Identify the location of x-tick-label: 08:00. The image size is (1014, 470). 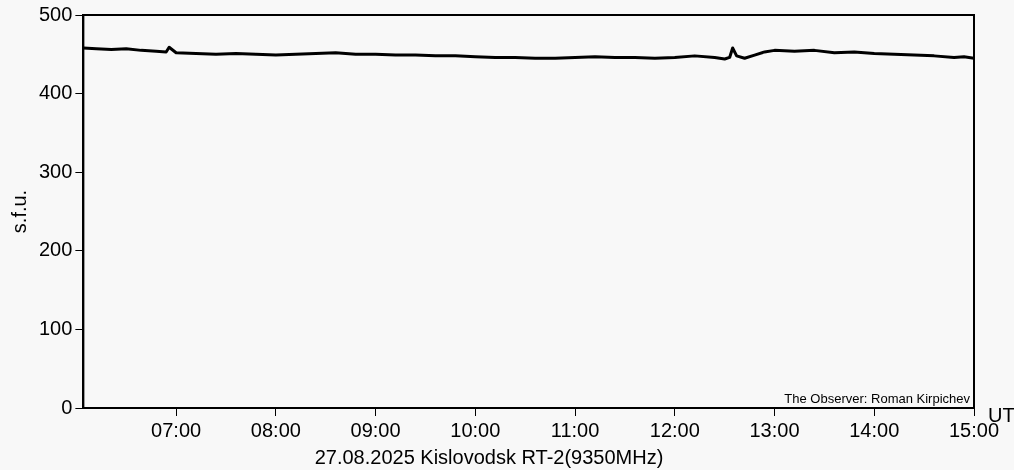
(275, 429).